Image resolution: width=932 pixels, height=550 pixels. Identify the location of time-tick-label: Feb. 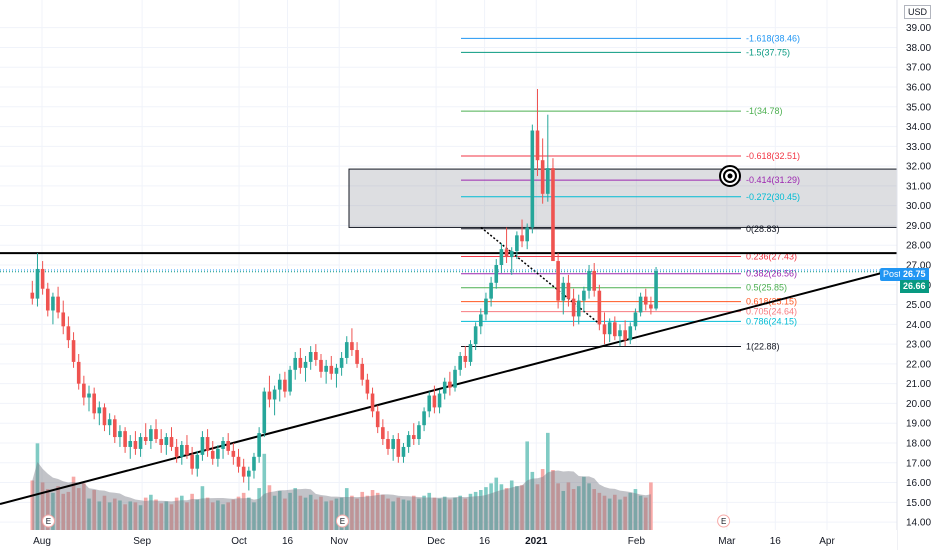
(637, 541).